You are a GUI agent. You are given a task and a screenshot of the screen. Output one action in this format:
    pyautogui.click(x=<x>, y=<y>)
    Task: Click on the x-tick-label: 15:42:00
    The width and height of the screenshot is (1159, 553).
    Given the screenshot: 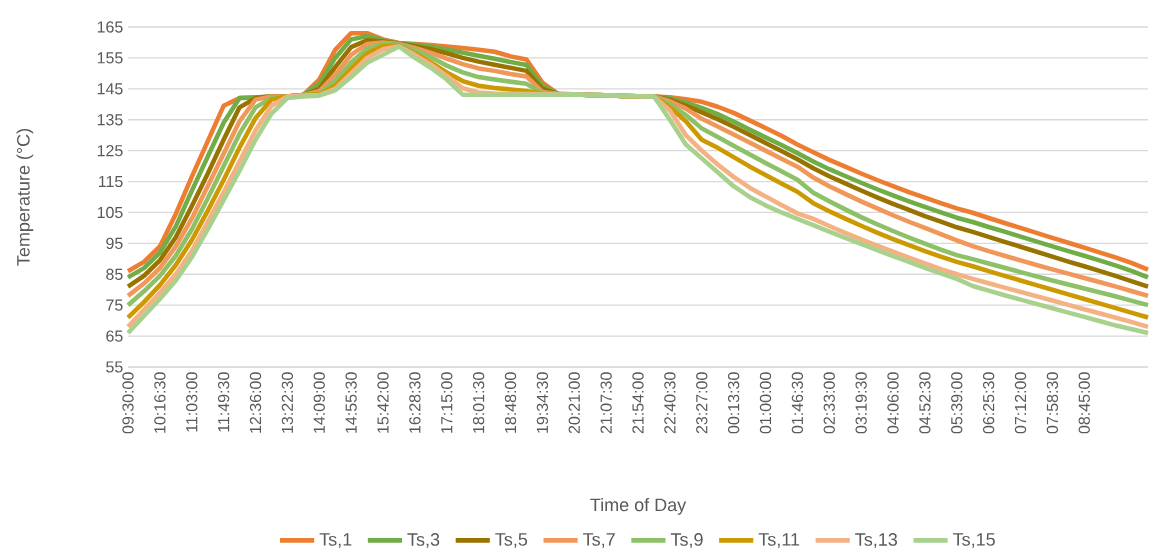 What is the action you would take?
    pyautogui.click(x=383, y=402)
    